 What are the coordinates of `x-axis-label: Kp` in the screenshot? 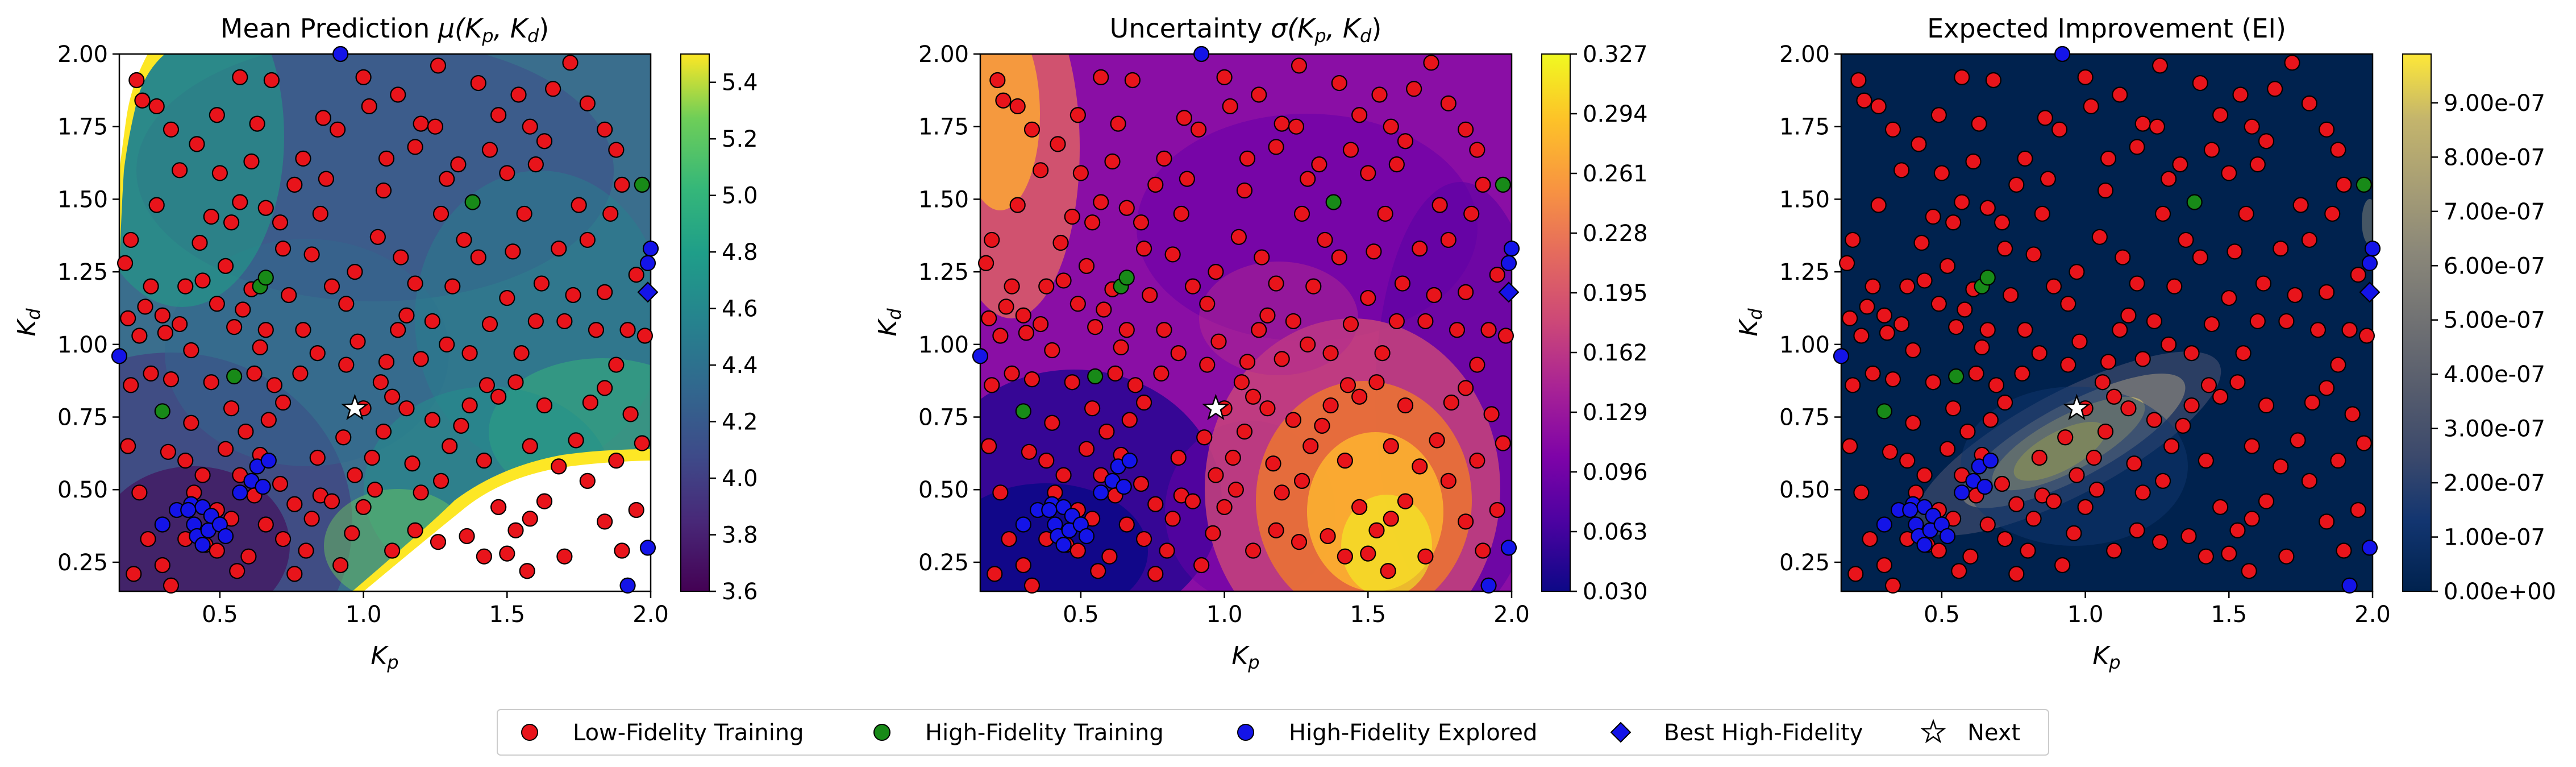 It's located at (1245, 657).